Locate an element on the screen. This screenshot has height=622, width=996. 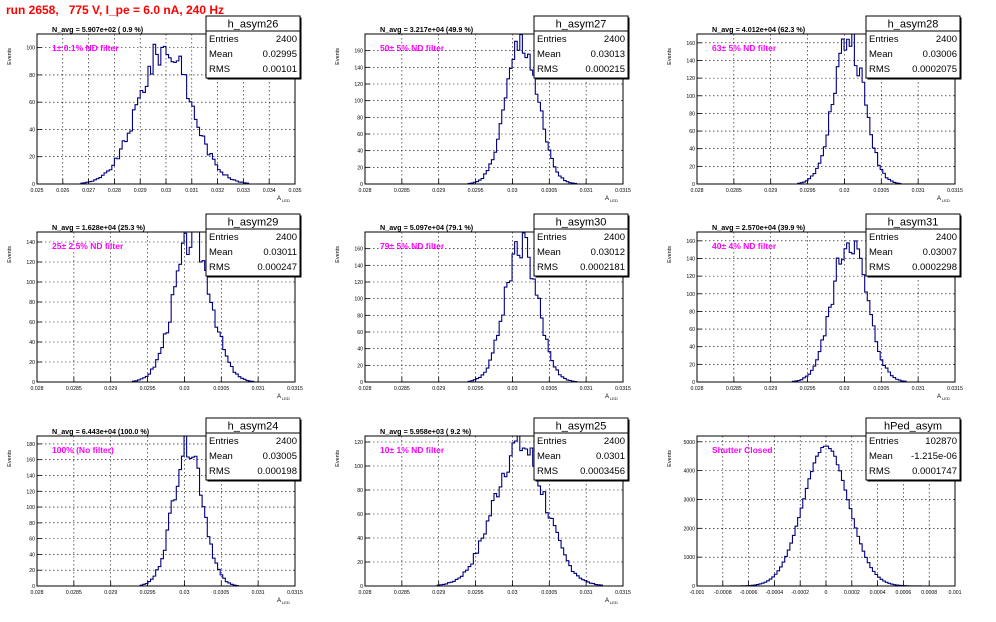
x-tick-label: -0.0006 is located at coordinates (749, 593).